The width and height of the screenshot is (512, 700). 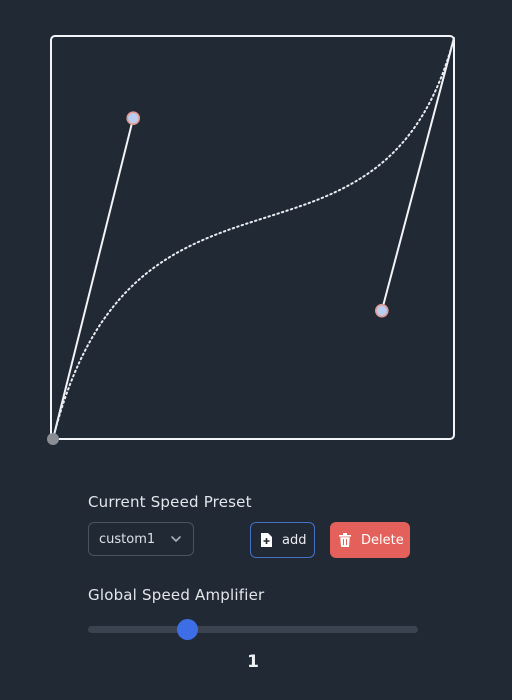 I want to click on speed-amplifier-slider-thumb, so click(x=187, y=629).